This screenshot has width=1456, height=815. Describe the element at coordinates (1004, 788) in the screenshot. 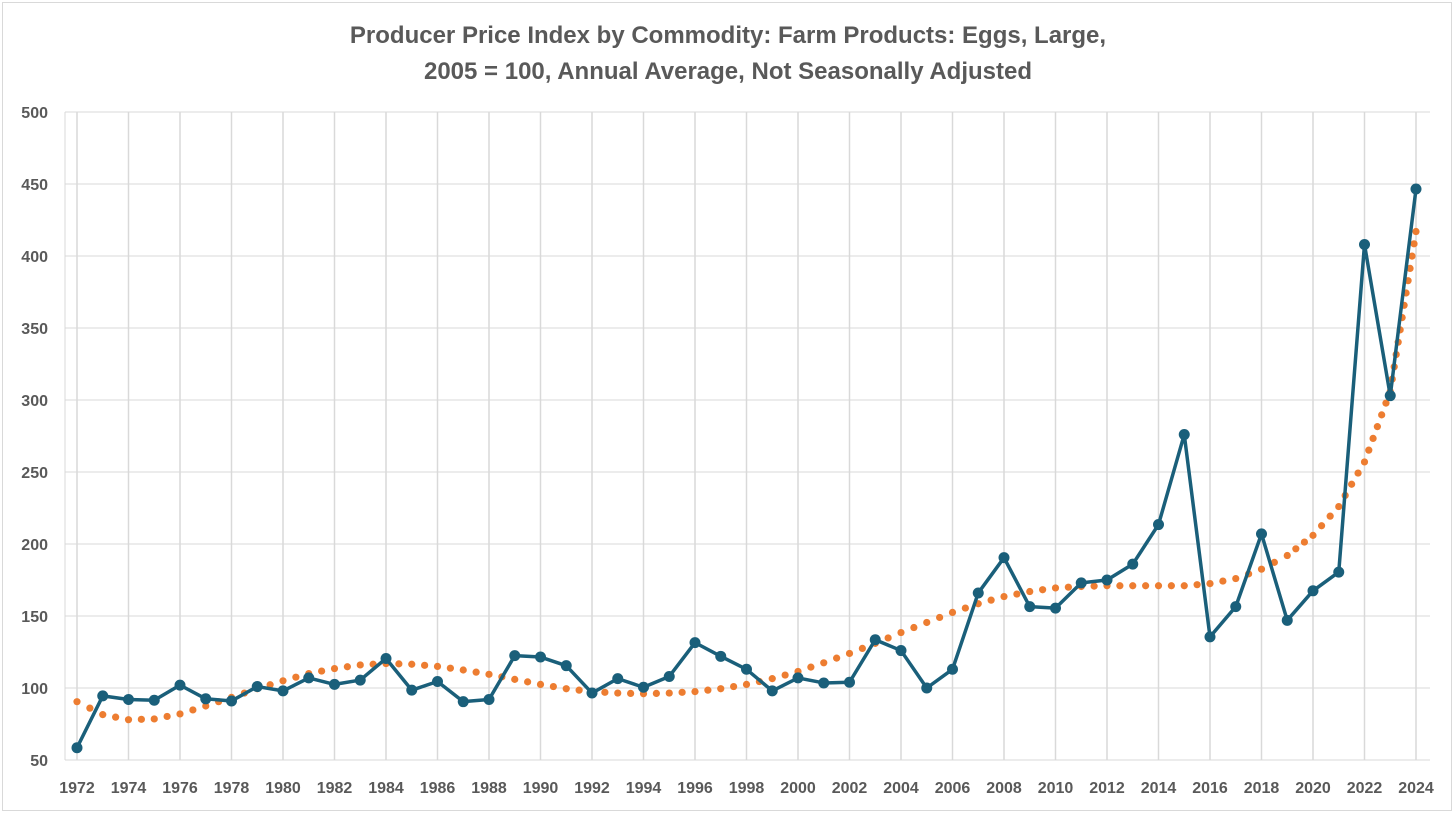

I see `x-tick-label: 2008` at that location.